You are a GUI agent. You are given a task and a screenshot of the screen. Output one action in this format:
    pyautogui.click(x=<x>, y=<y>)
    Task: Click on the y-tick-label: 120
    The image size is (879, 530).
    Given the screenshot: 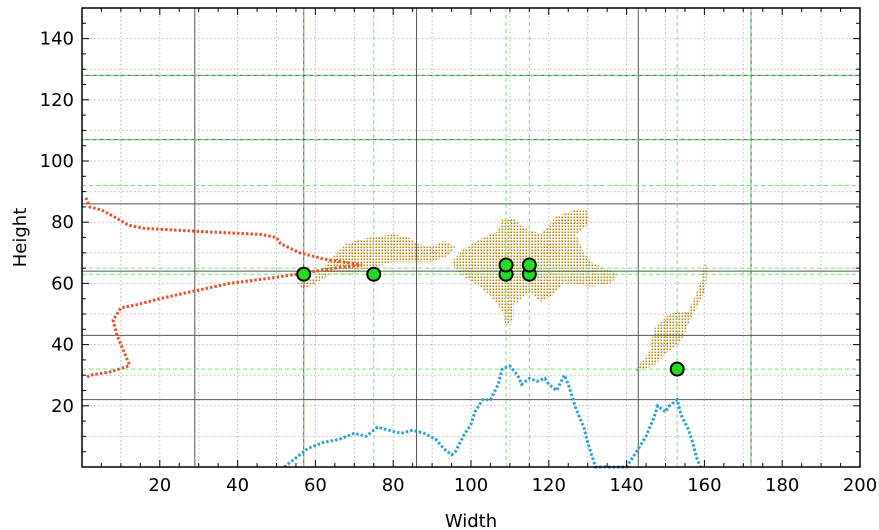 What is the action you would take?
    pyautogui.click(x=57, y=100)
    